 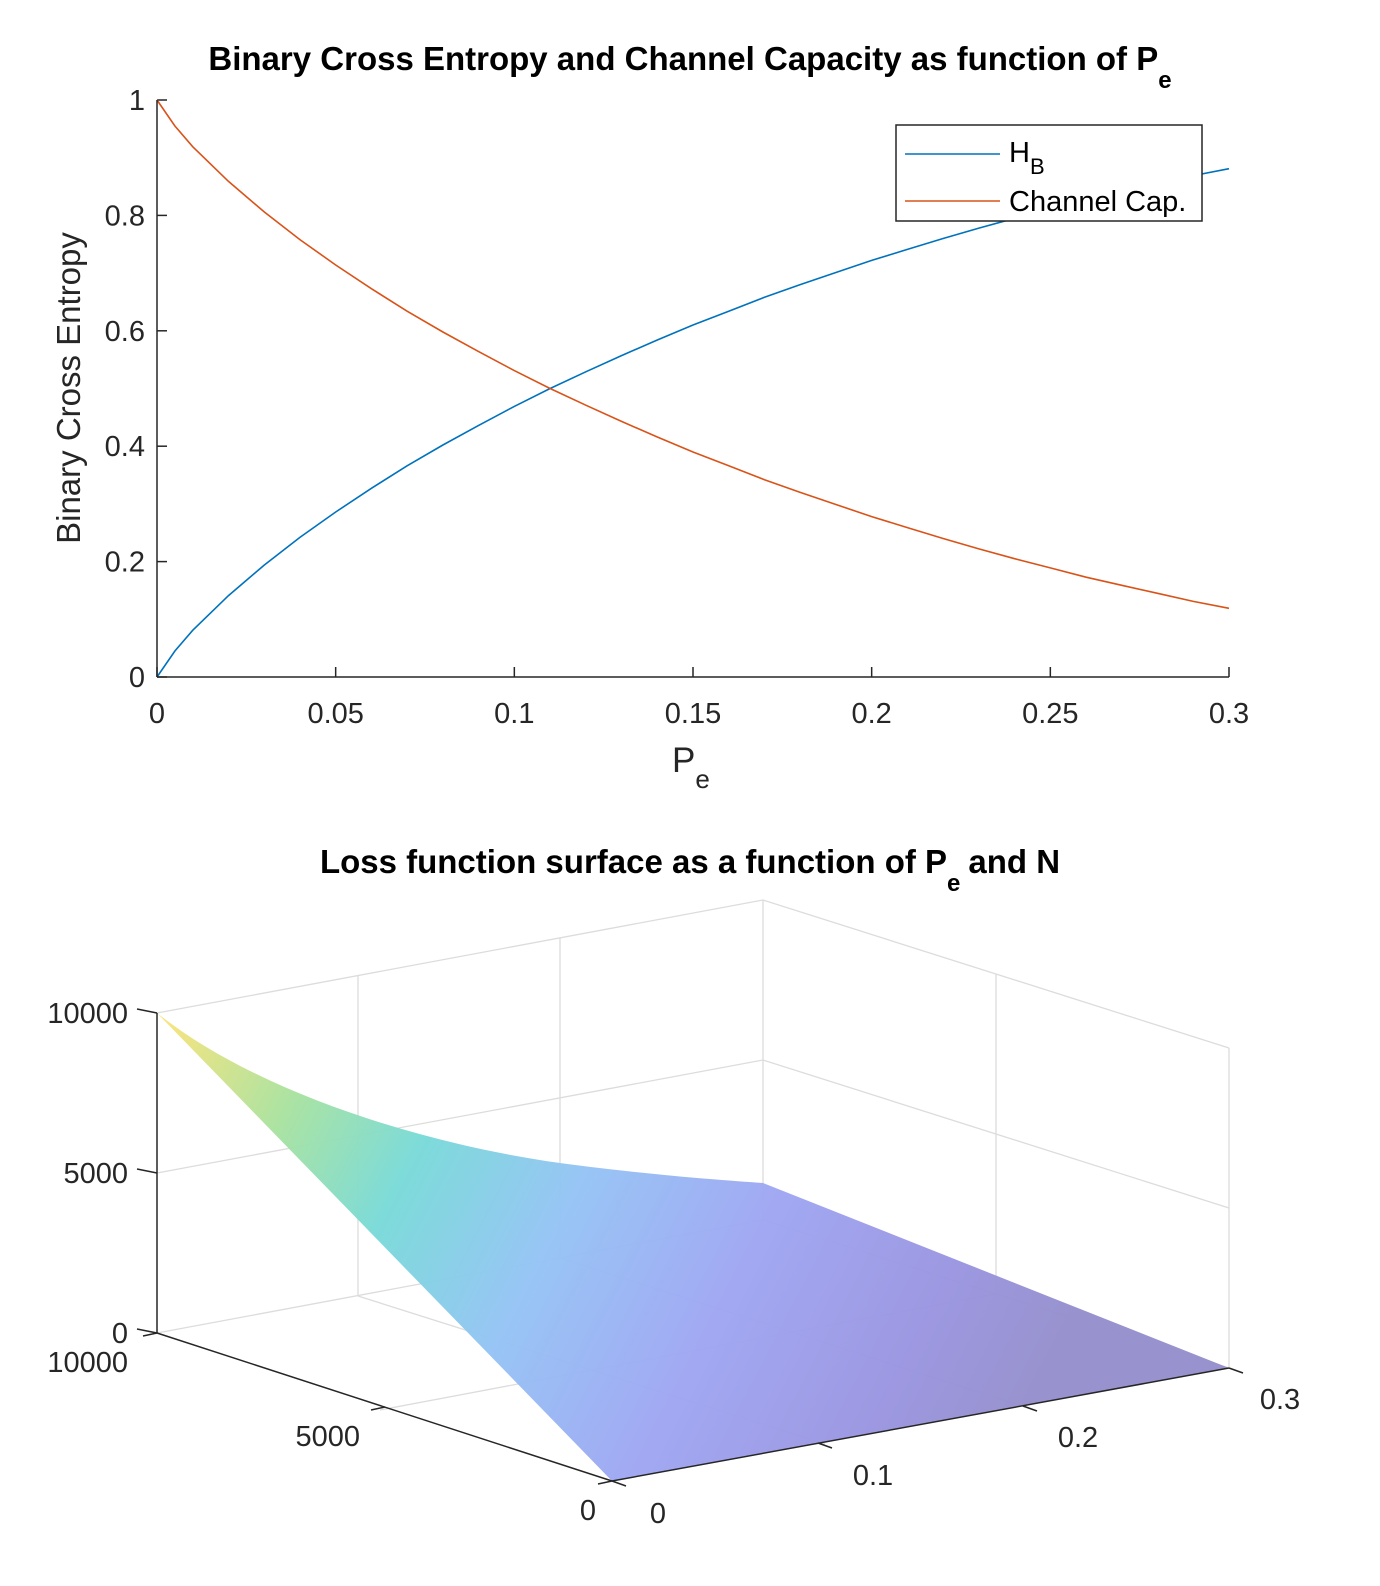 What do you see at coordinates (125, 216) in the screenshot?
I see `y-tick-label: 0.8` at bounding box center [125, 216].